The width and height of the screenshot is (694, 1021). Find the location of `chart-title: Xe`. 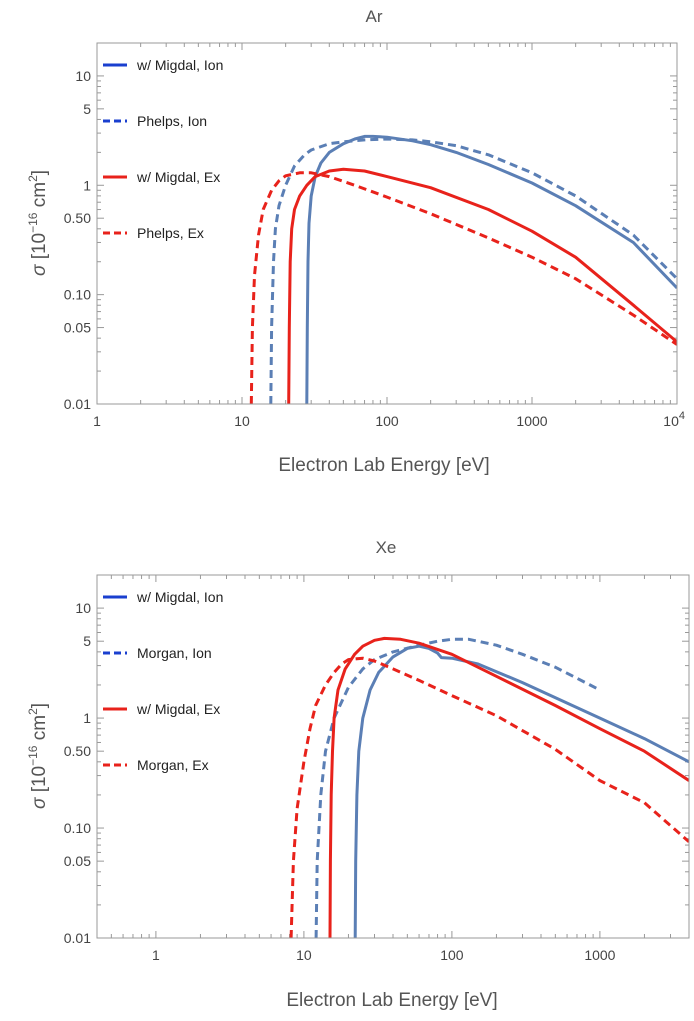

chart-title: Xe is located at coordinates (386, 547).